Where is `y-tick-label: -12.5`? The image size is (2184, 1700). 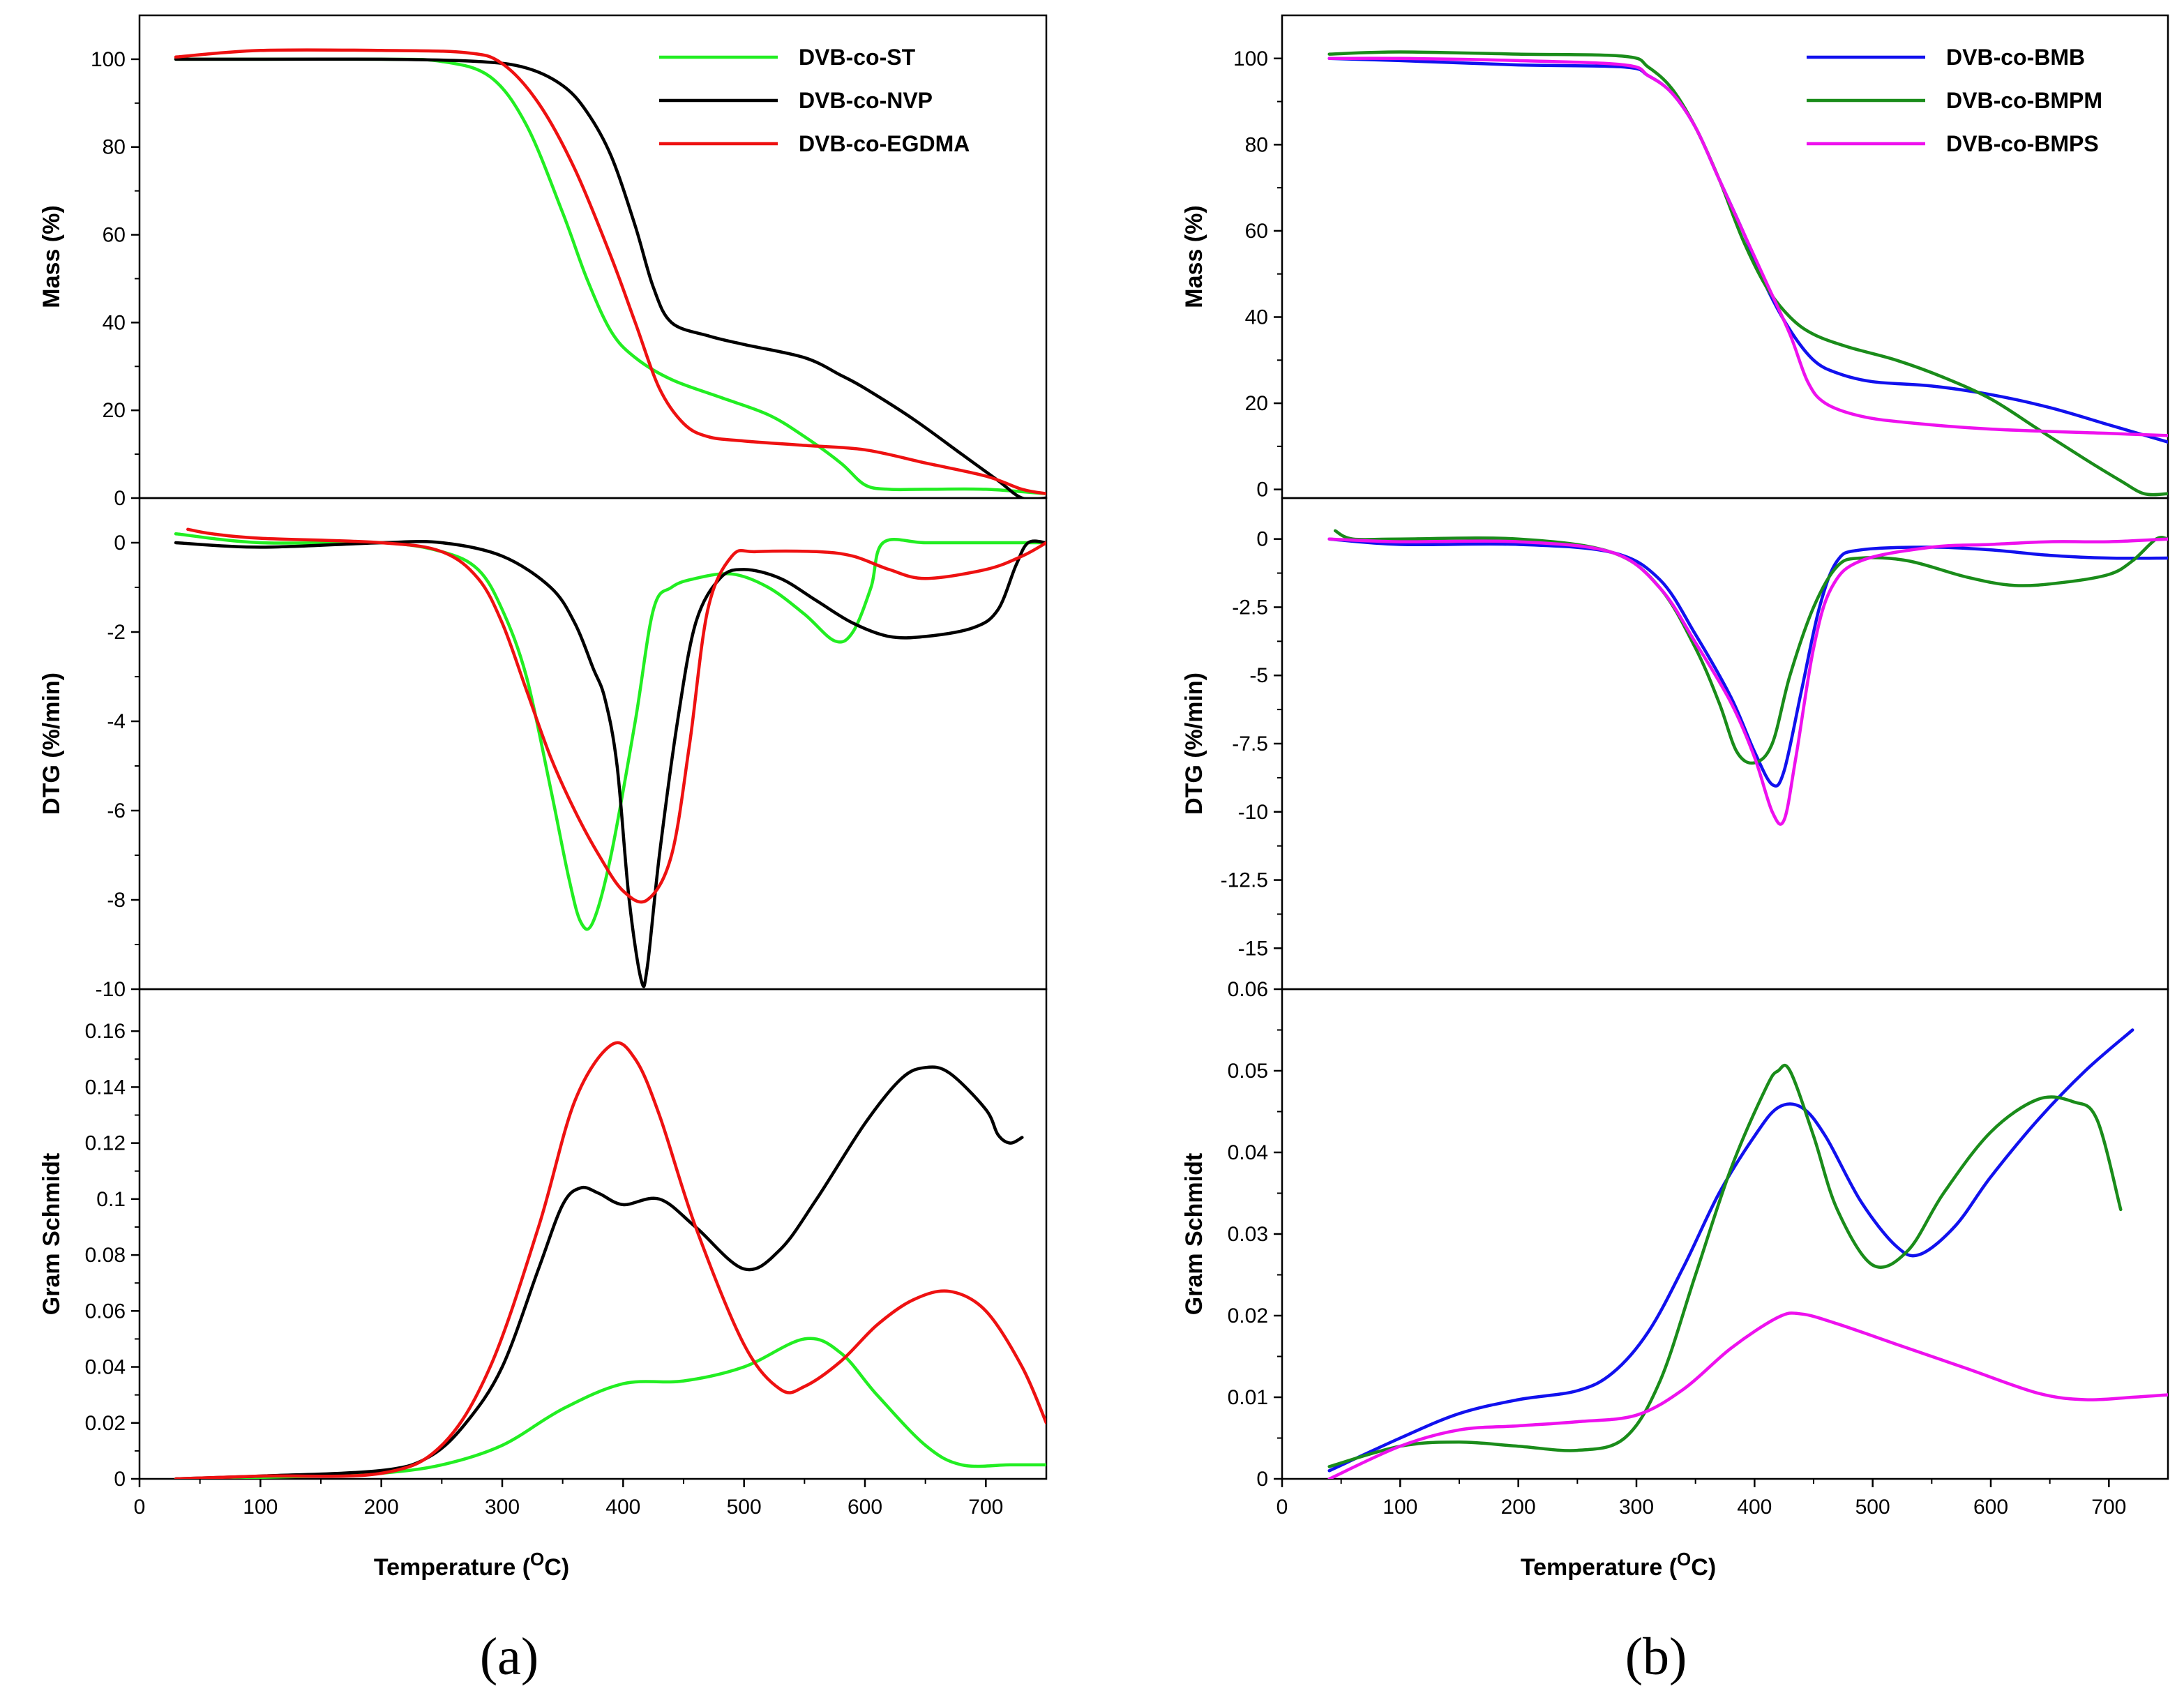
y-tick-label: -12.5 is located at coordinates (1244, 880).